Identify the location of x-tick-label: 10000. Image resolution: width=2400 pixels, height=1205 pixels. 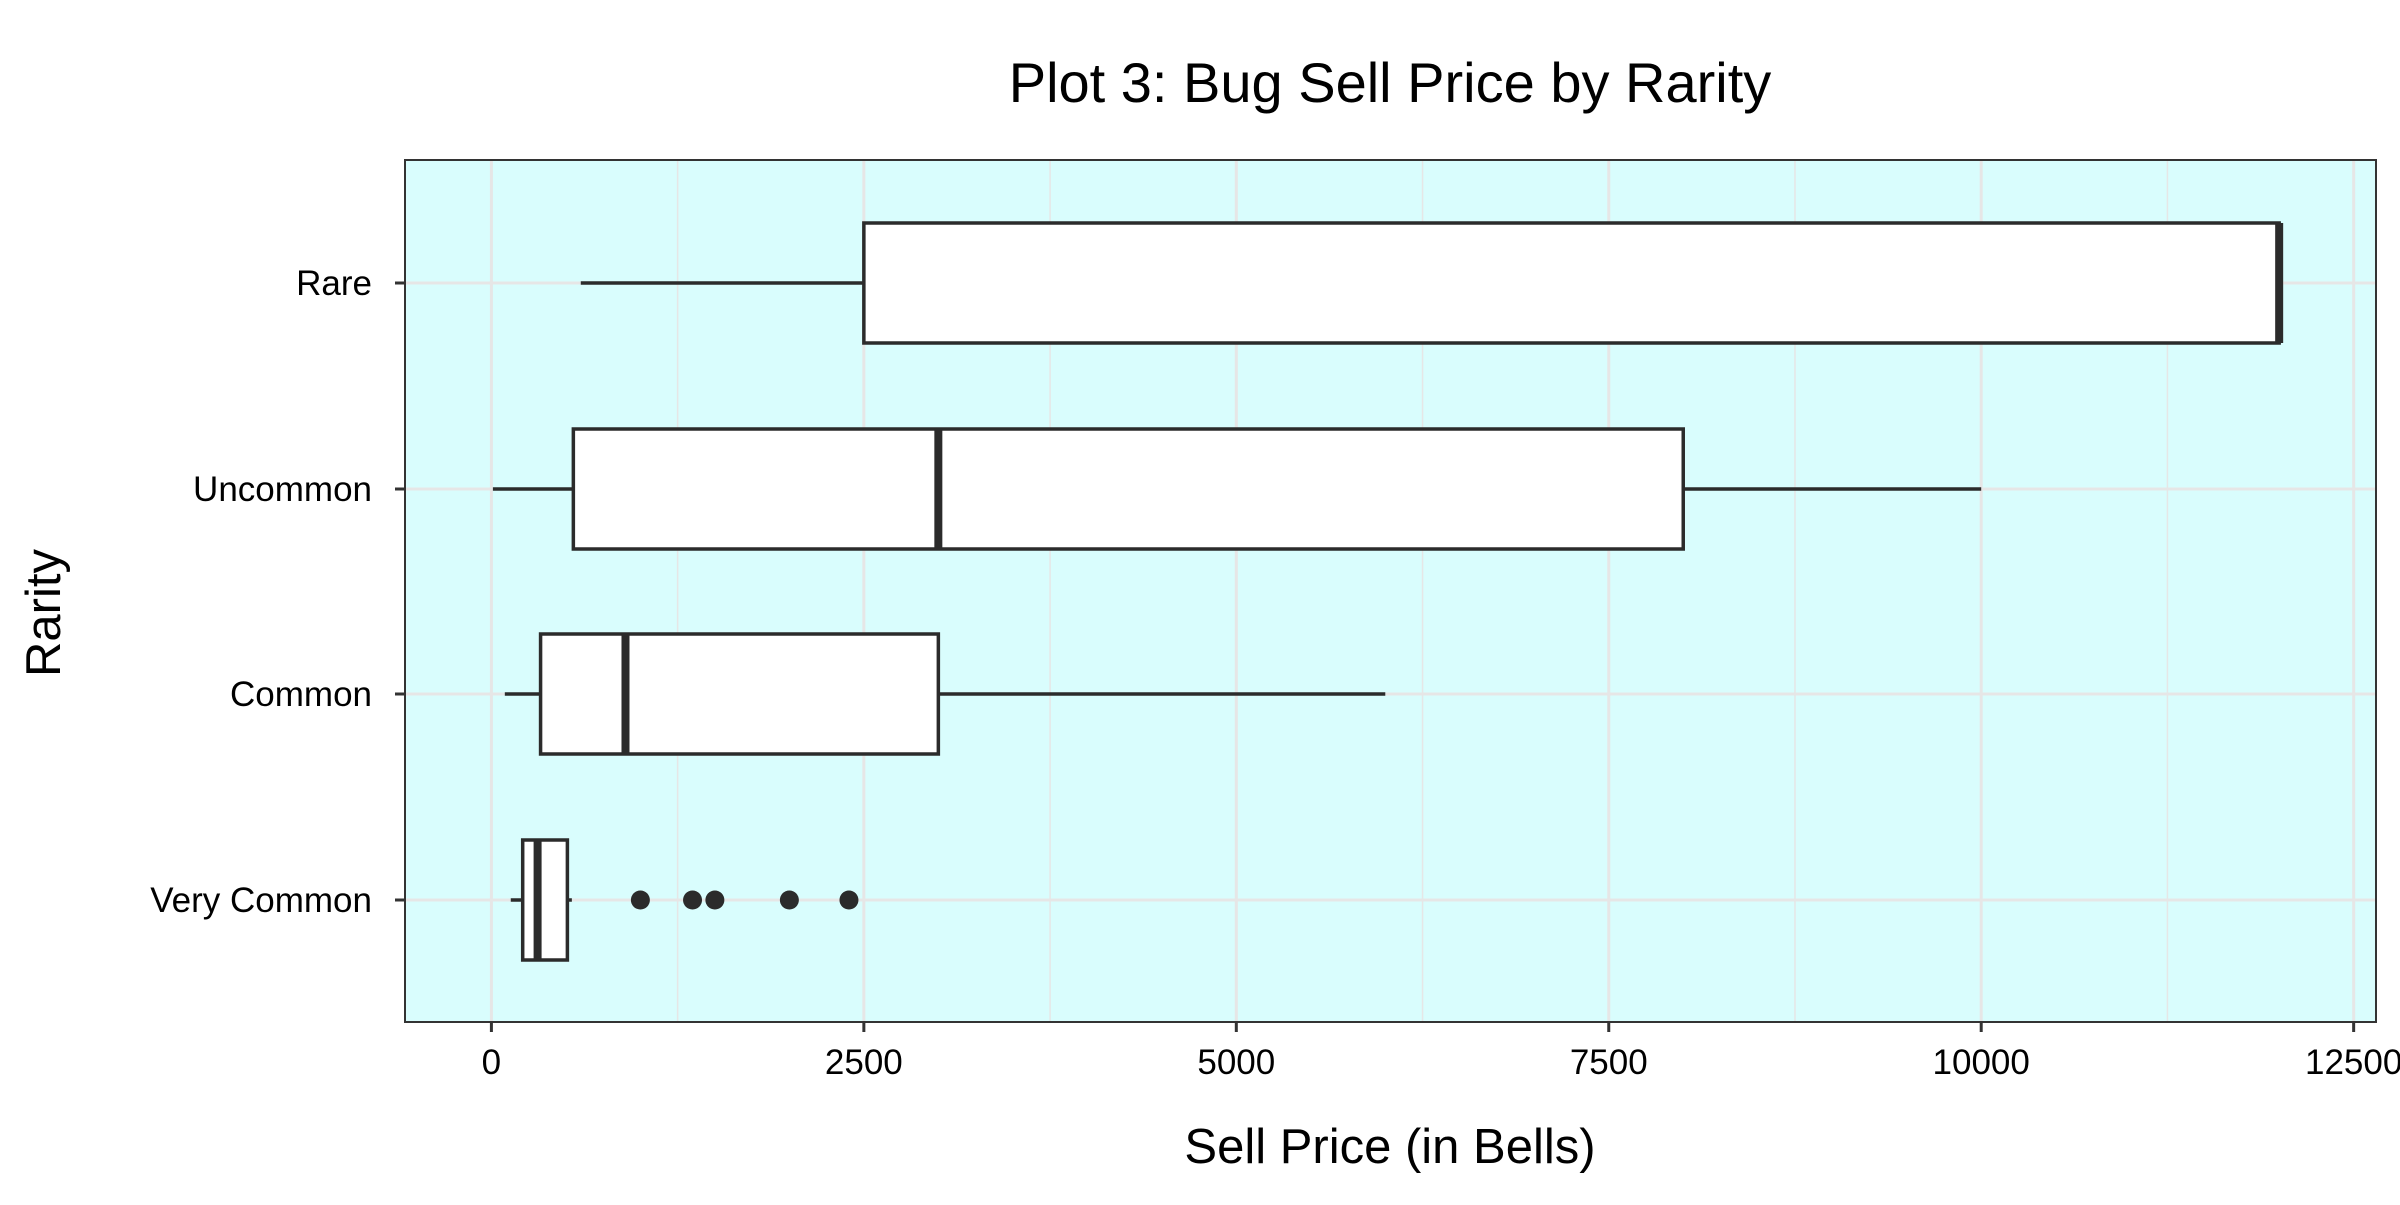
(1981, 1062).